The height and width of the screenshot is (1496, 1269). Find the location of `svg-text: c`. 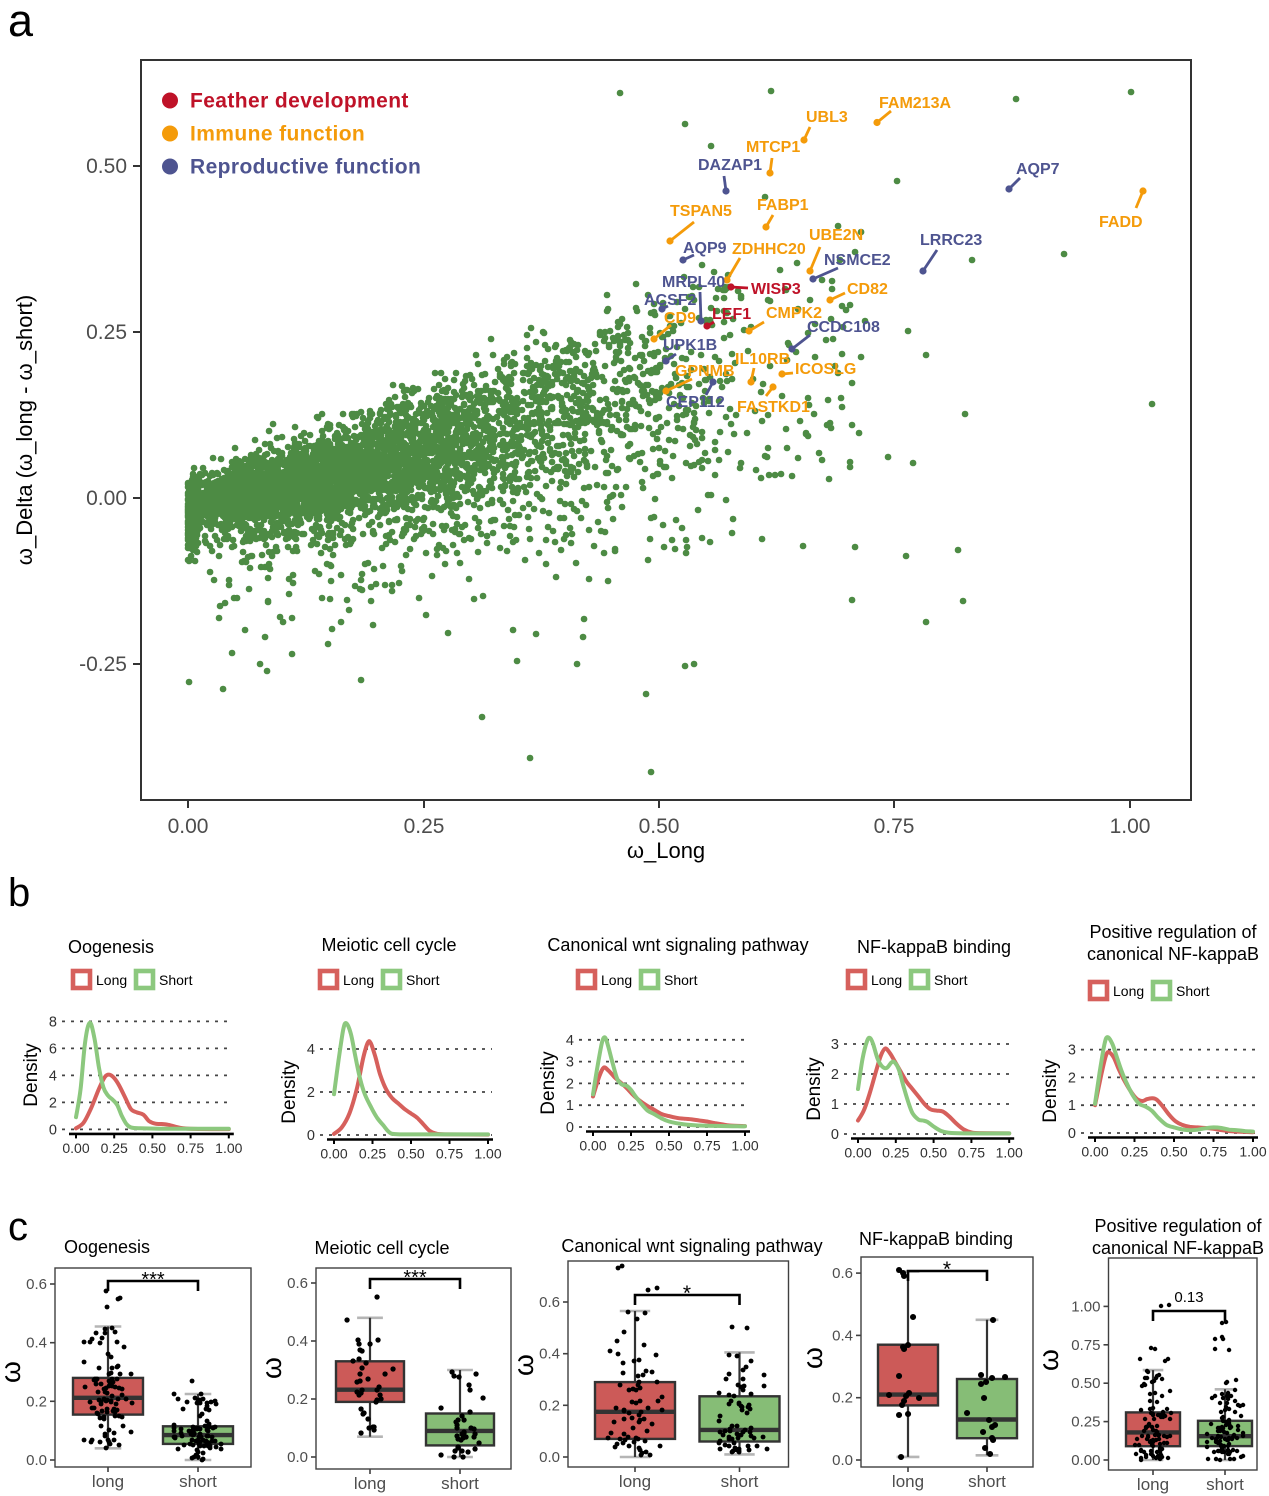

svg-text: c is located at coordinates (18, 1227).